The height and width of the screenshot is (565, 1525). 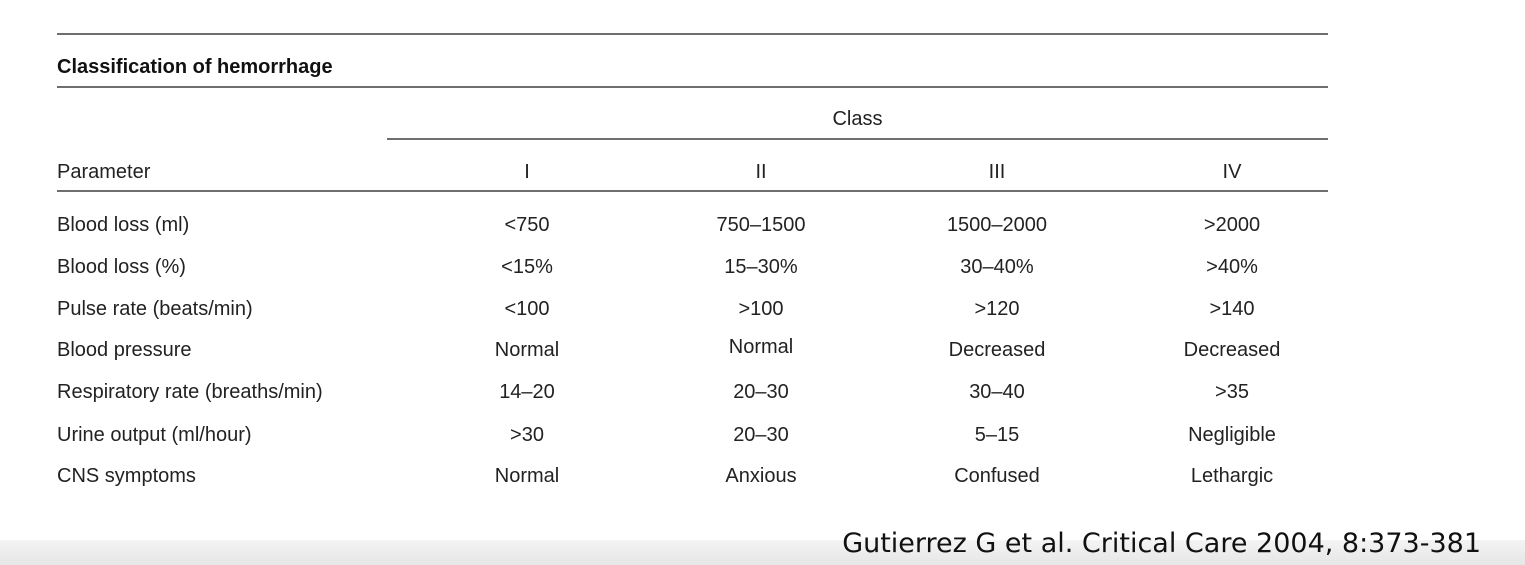 I want to click on table-title: Classification of hemorrhage, so click(x=195, y=67).